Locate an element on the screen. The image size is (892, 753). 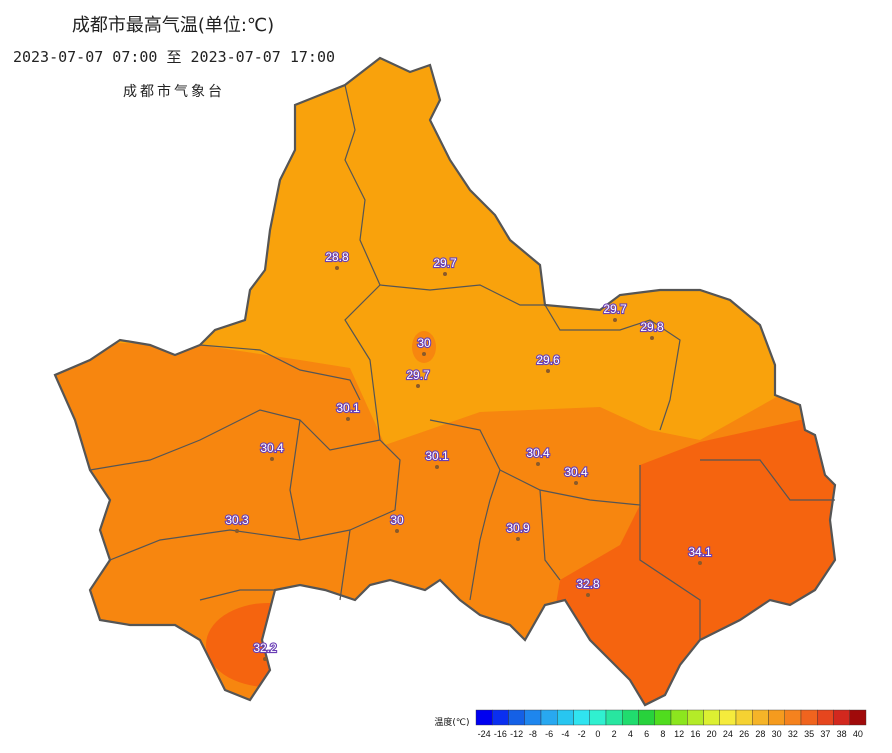
station-value: 28.8 is located at coordinates (337, 257).